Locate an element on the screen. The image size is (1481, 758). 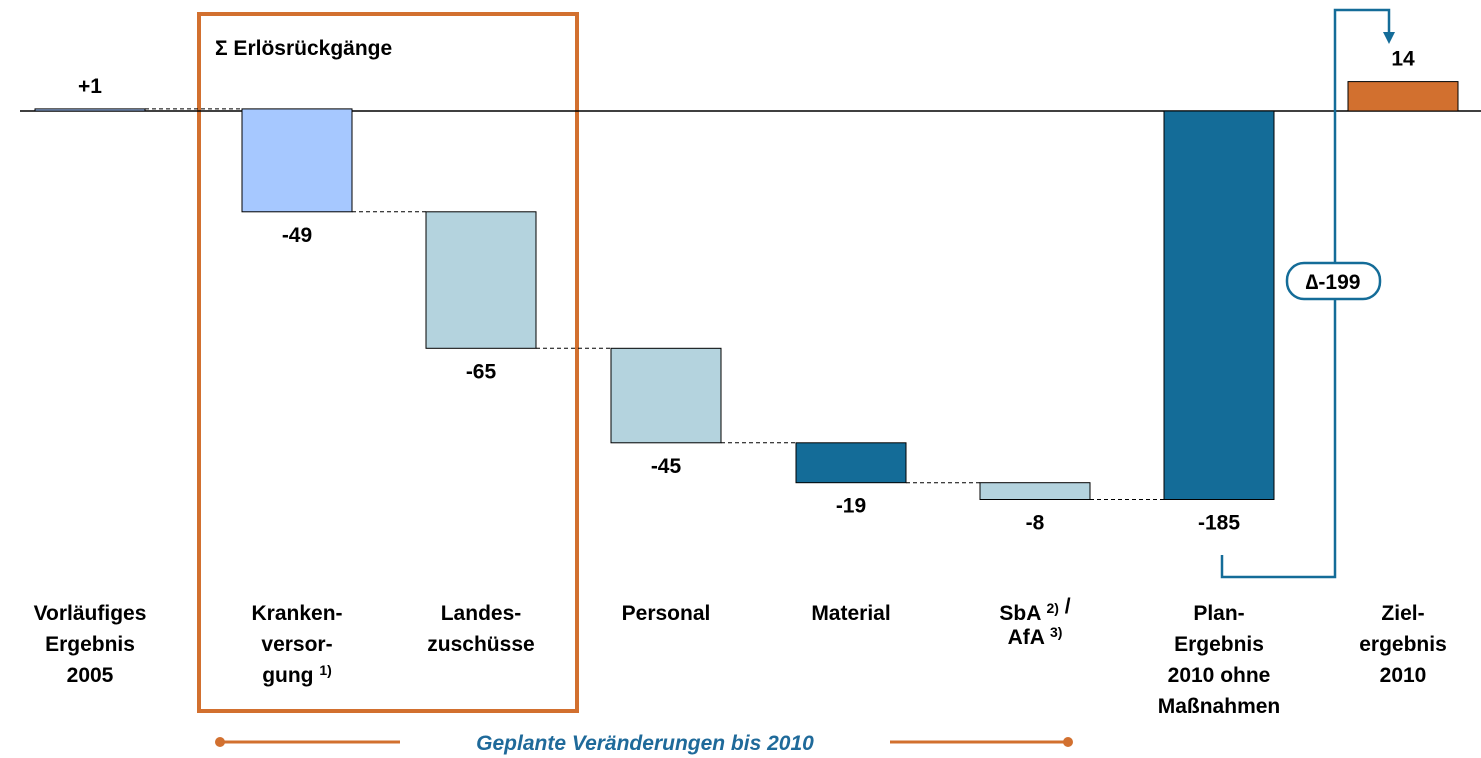
footnote: 2) is located at coordinates (1052, 608).